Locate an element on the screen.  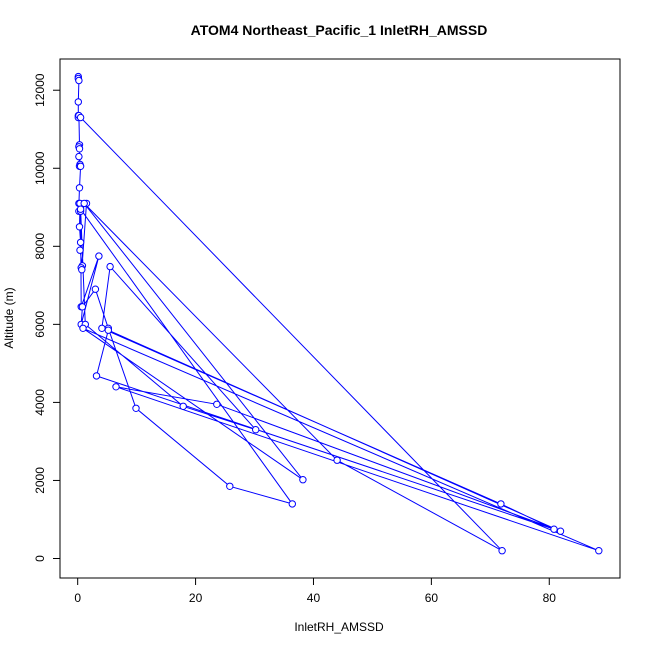
y-tick-label: 8000 is located at coordinates (40, 246).